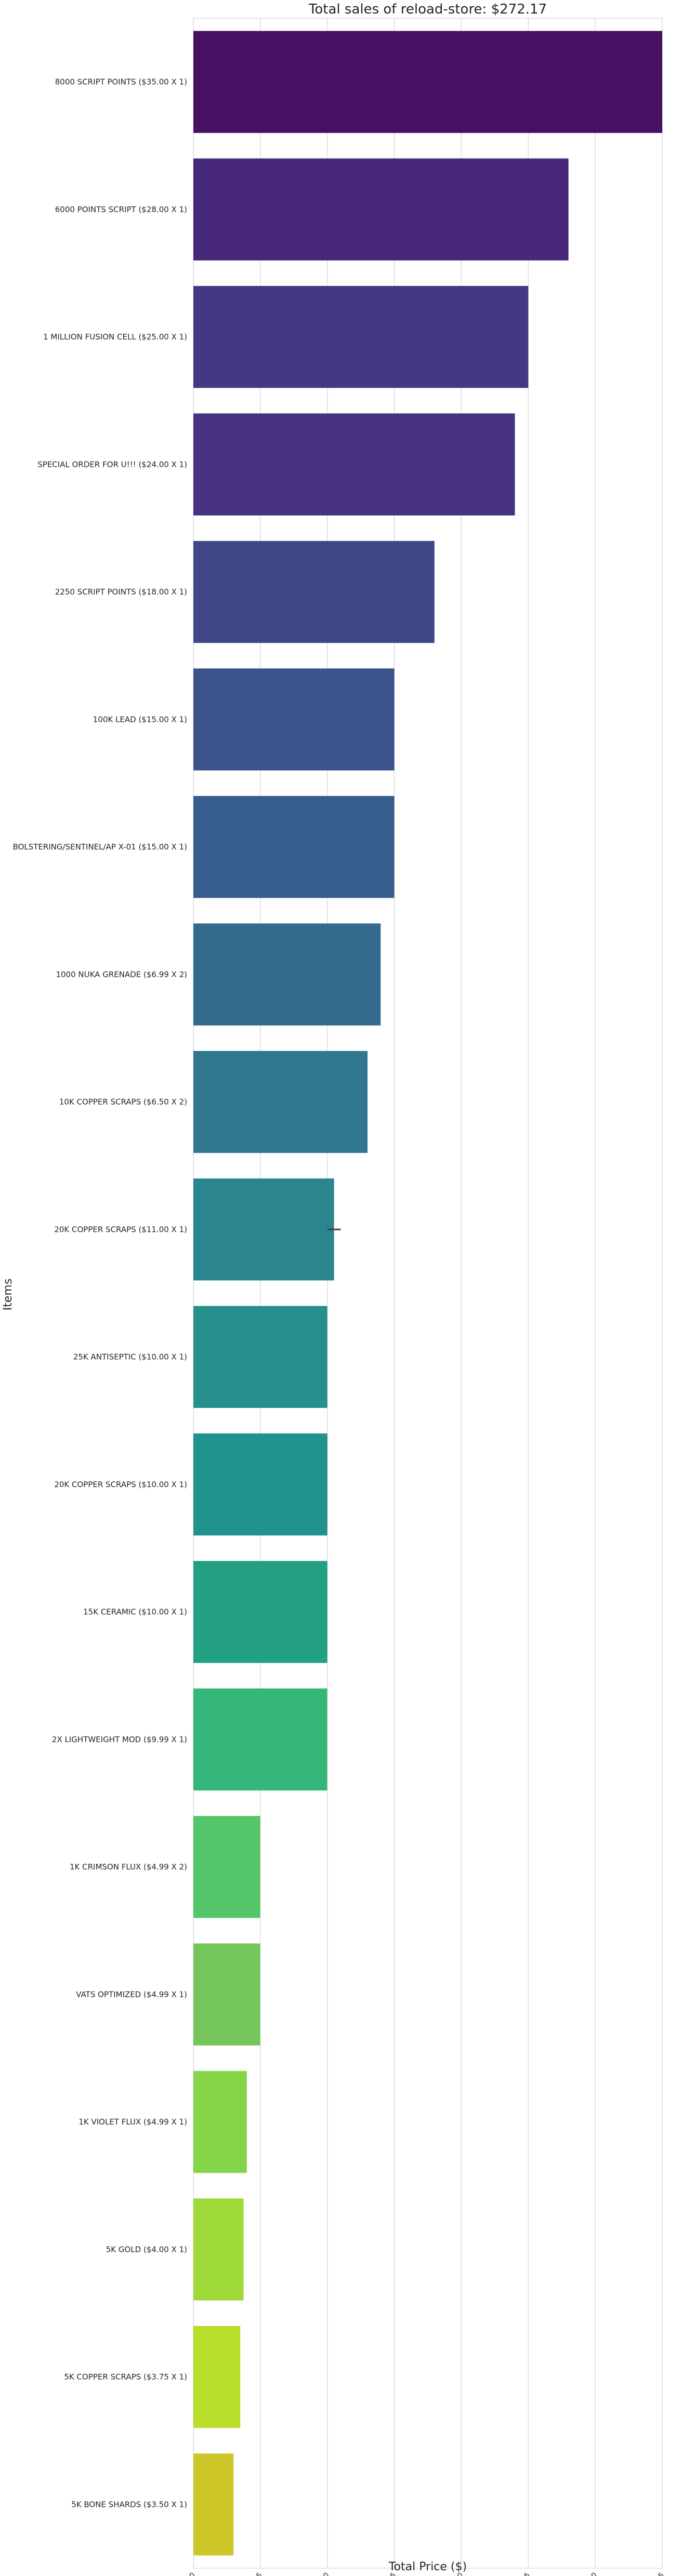 Image resolution: width=682 pixels, height=2576 pixels. I want to click on category-label: 15K CERAMIC ($10.00 X 1), so click(135, 1612).